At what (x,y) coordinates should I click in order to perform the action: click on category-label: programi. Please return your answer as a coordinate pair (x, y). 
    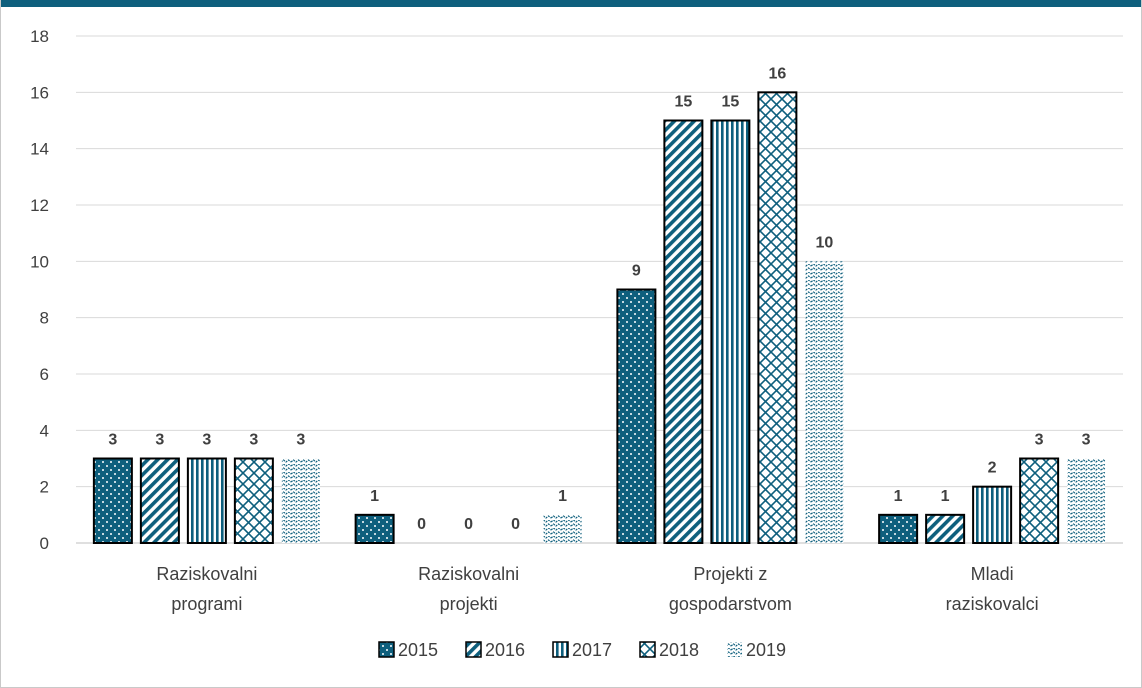
    Looking at the image, I should click on (206, 604).